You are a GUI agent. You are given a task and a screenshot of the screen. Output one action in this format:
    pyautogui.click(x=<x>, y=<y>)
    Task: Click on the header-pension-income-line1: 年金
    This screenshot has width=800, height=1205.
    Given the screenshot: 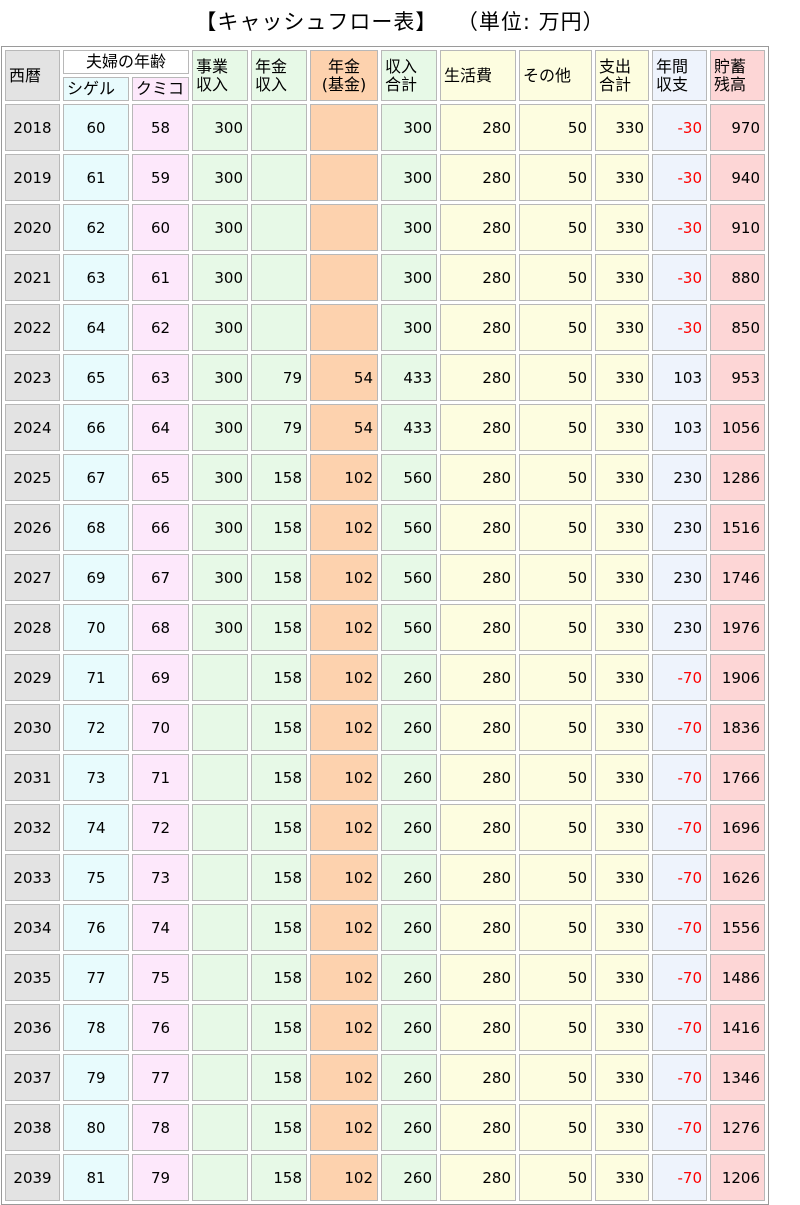 What is the action you would take?
    pyautogui.click(x=271, y=66)
    